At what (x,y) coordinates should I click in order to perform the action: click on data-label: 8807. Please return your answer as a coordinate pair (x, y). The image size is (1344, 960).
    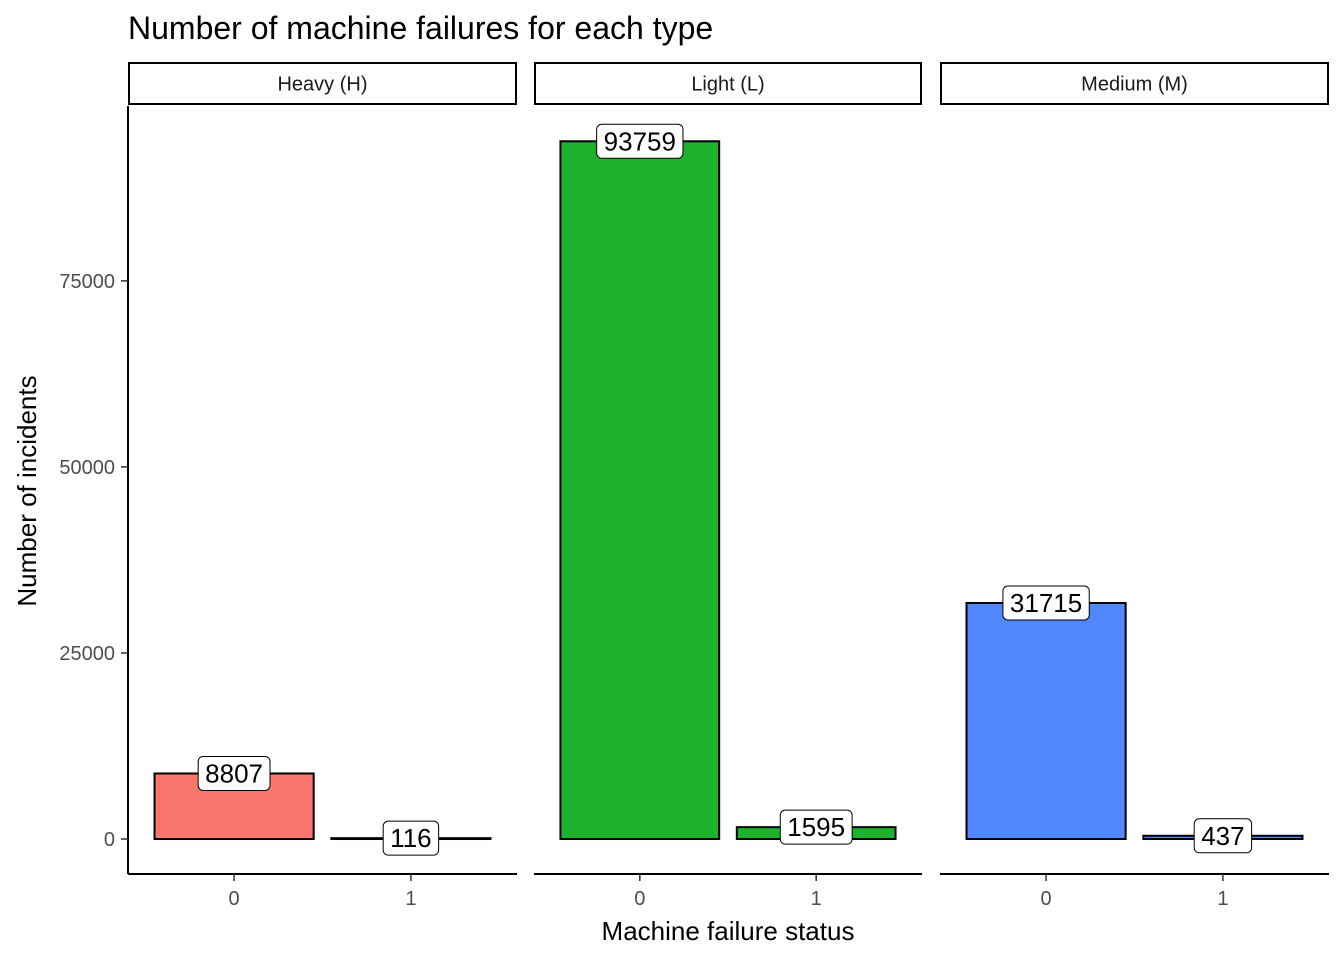
    Looking at the image, I should click on (234, 773).